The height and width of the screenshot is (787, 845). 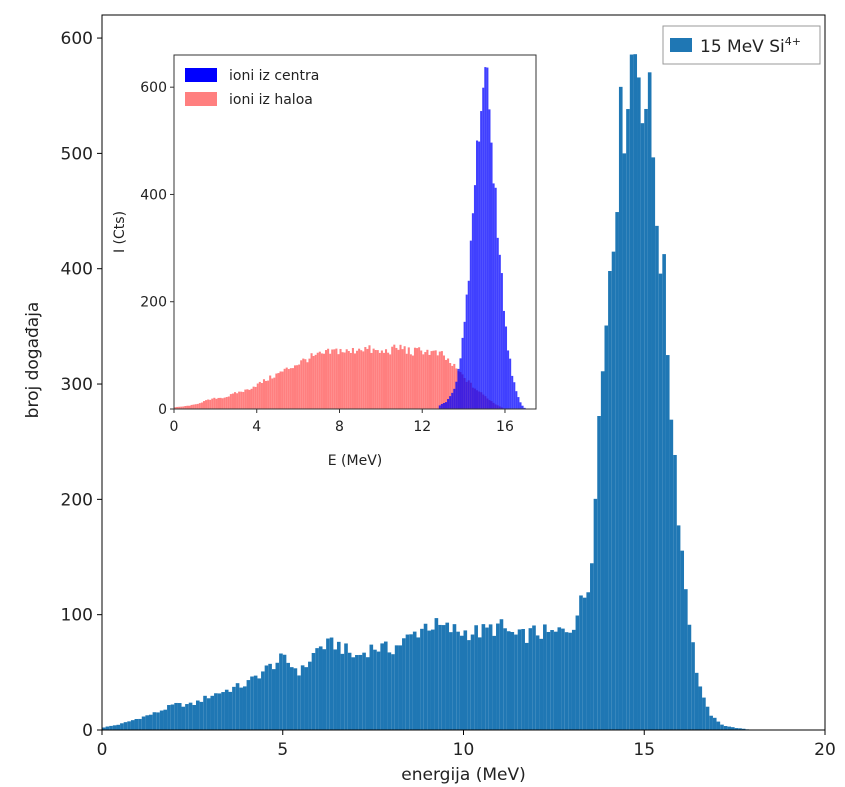 What do you see at coordinates (793, 41) in the screenshot?
I see `main-legend-superscript: 4+` at bounding box center [793, 41].